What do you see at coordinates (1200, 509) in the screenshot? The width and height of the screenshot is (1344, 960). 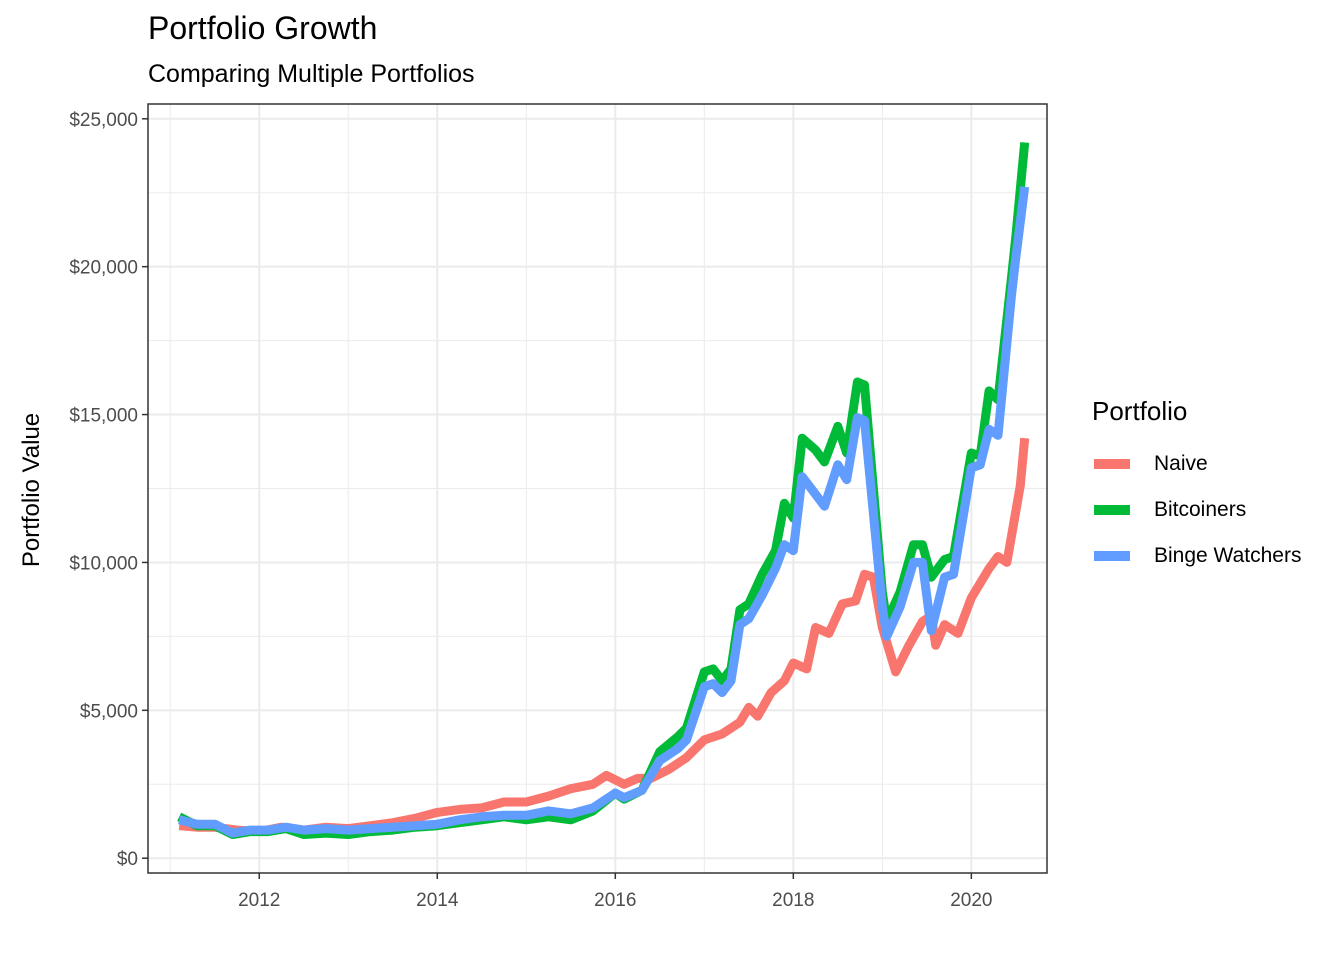 I see `legend-label: Bitcoiners` at bounding box center [1200, 509].